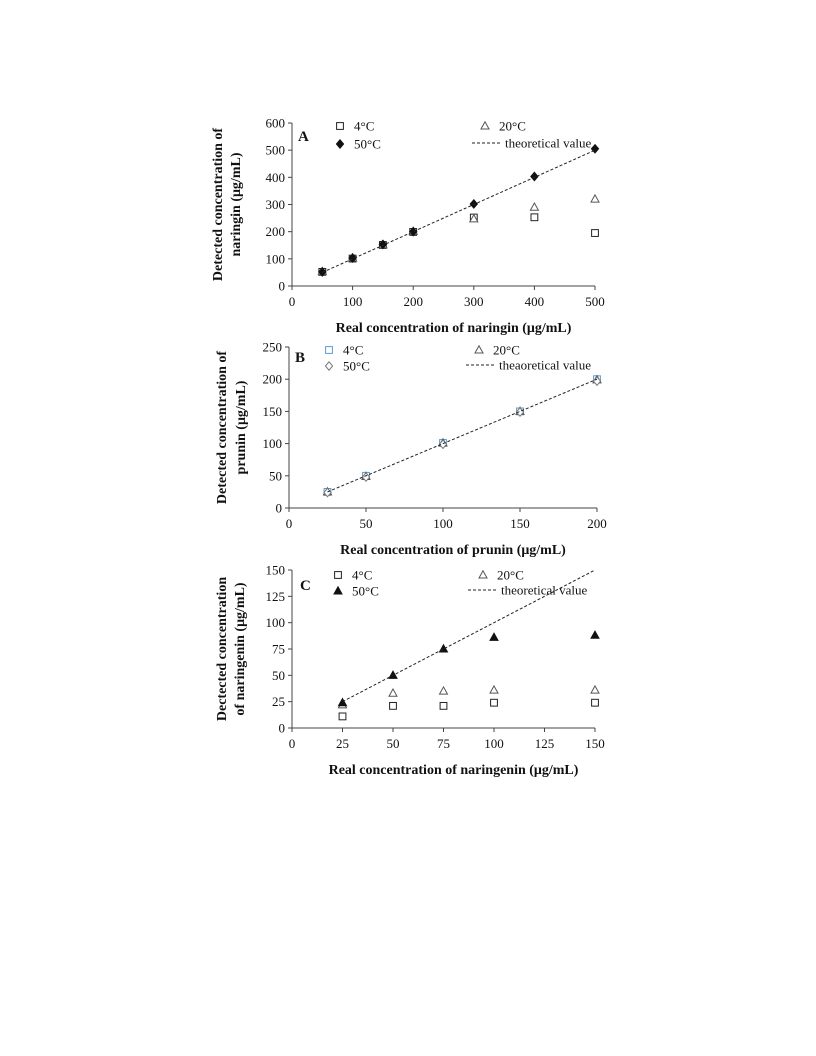  What do you see at coordinates (240, 649) in the screenshot?
I see `y-axis-label: of naringenin (μg/mL)` at bounding box center [240, 649].